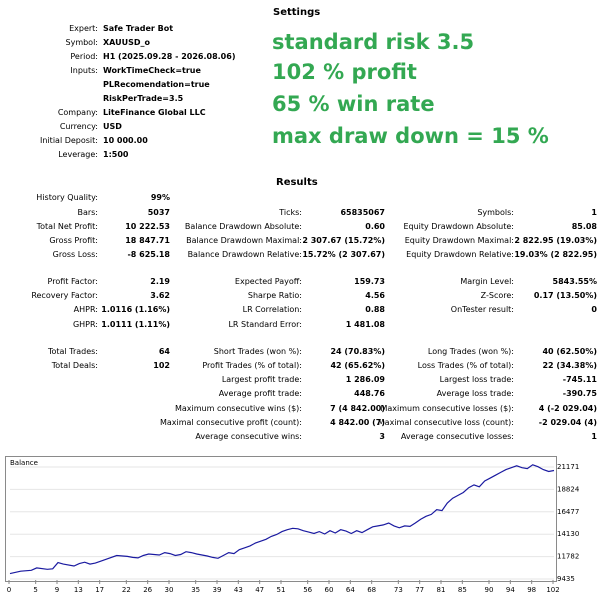 The height and width of the screenshot is (600, 611). What do you see at coordinates (87, 212) in the screenshot?
I see `result-label: Bars:` at bounding box center [87, 212].